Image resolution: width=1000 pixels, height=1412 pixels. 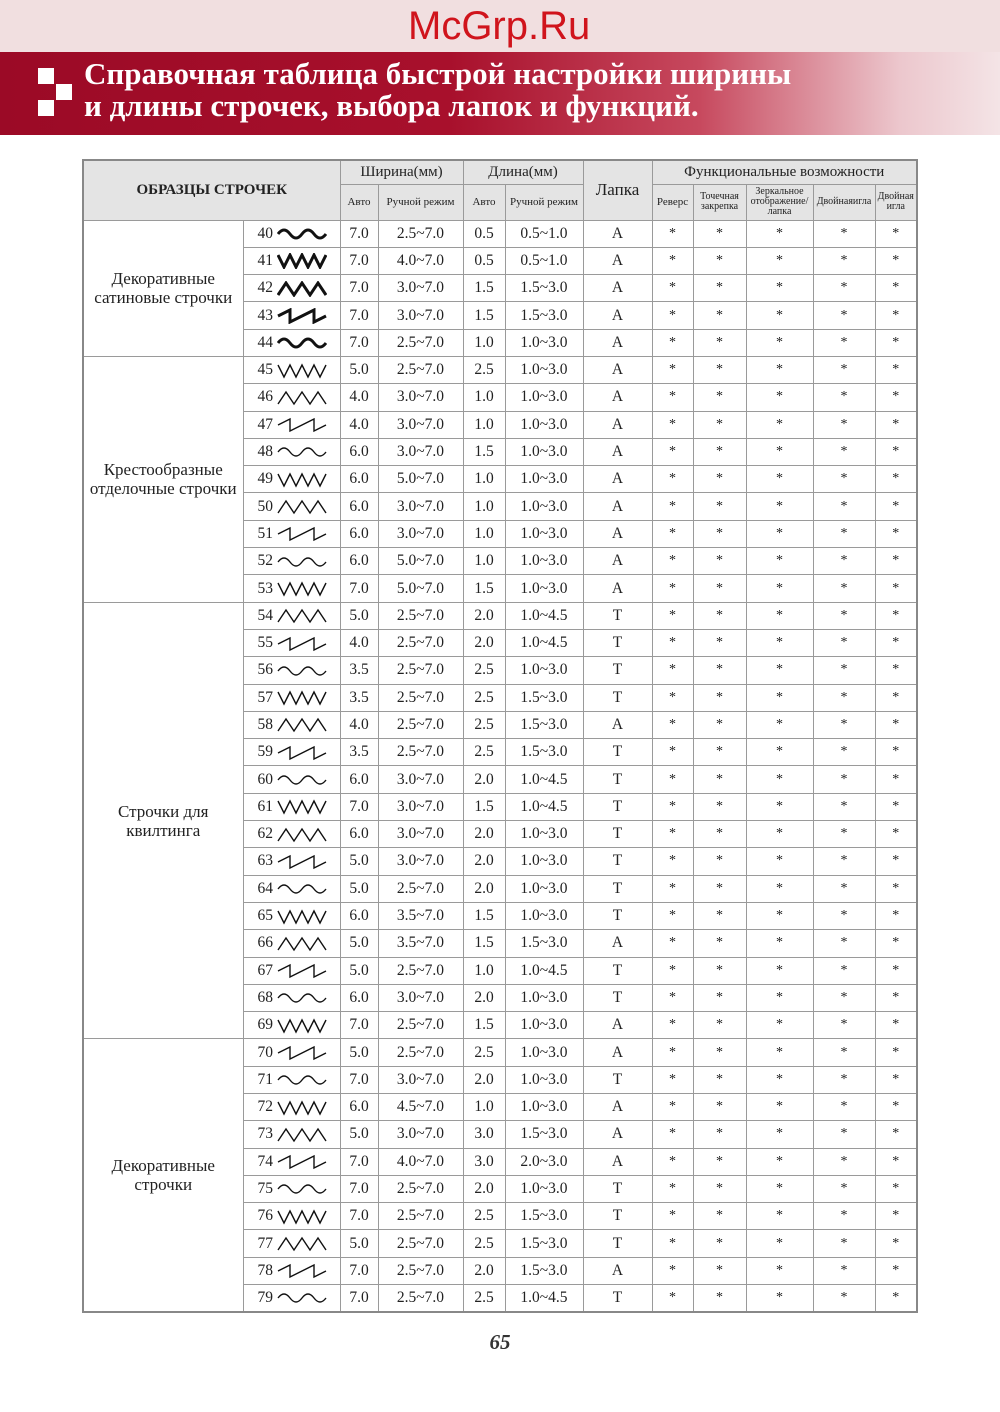 What do you see at coordinates (719, 202) in the screenshot?
I see `header-lock: Точечная закрепка` at bounding box center [719, 202].